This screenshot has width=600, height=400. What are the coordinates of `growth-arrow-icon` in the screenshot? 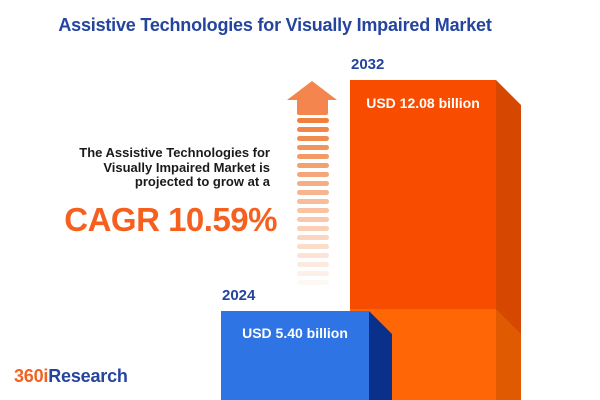 It's located at (312, 183).